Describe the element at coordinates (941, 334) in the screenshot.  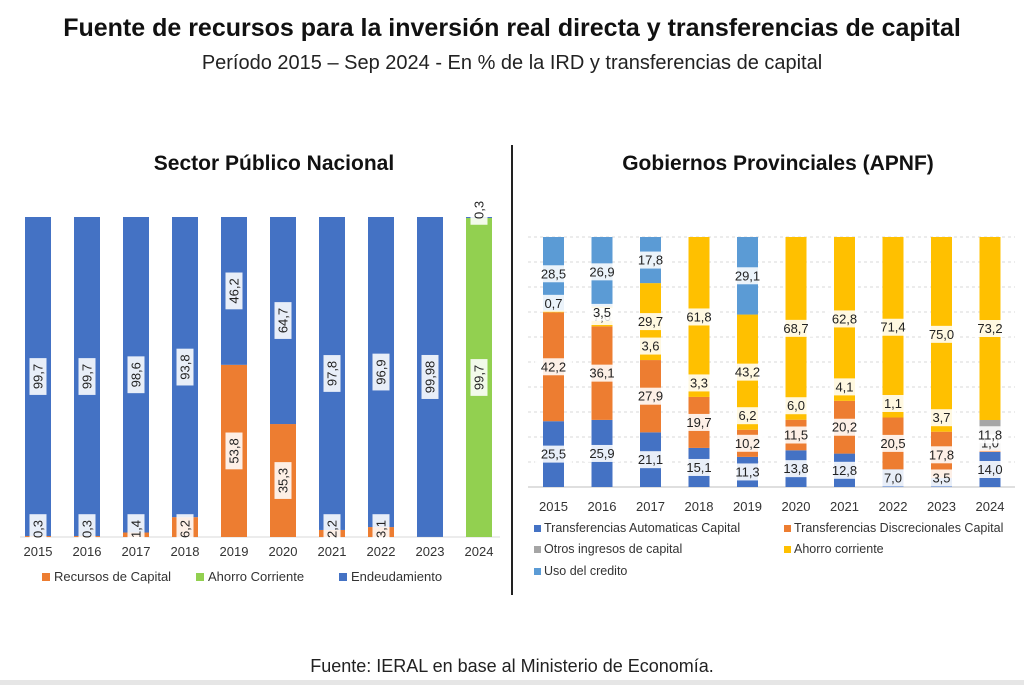
I see `svg-text: 75,0` at that location.